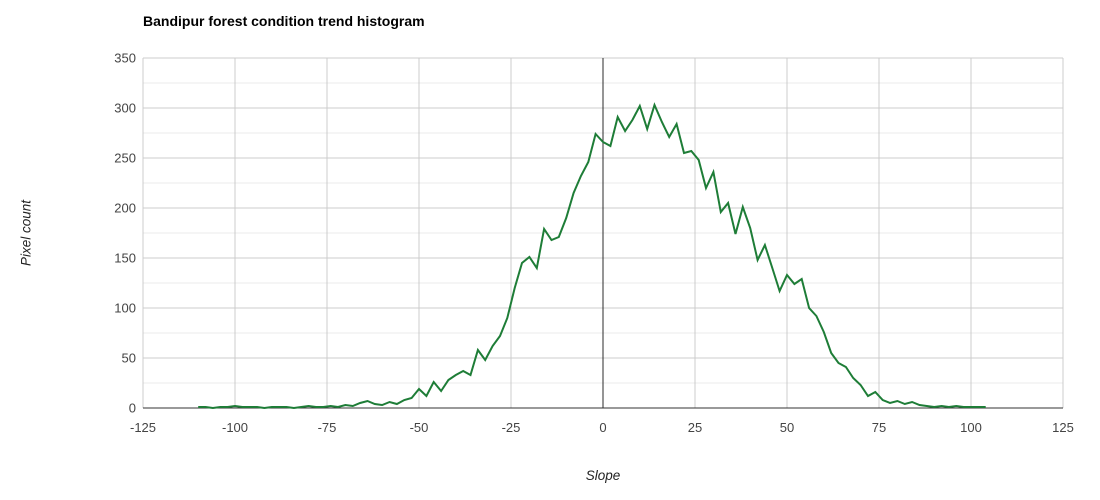  I want to click on y-tick-label: 300, so click(125, 108).